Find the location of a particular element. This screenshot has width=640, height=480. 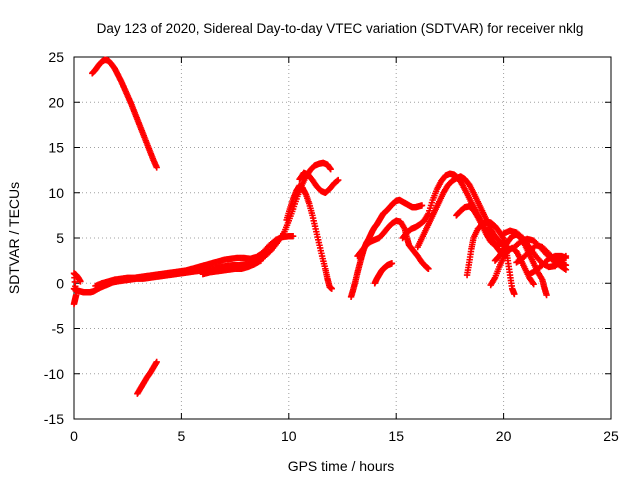

series-mid-arc is located at coordinates (309, 237).